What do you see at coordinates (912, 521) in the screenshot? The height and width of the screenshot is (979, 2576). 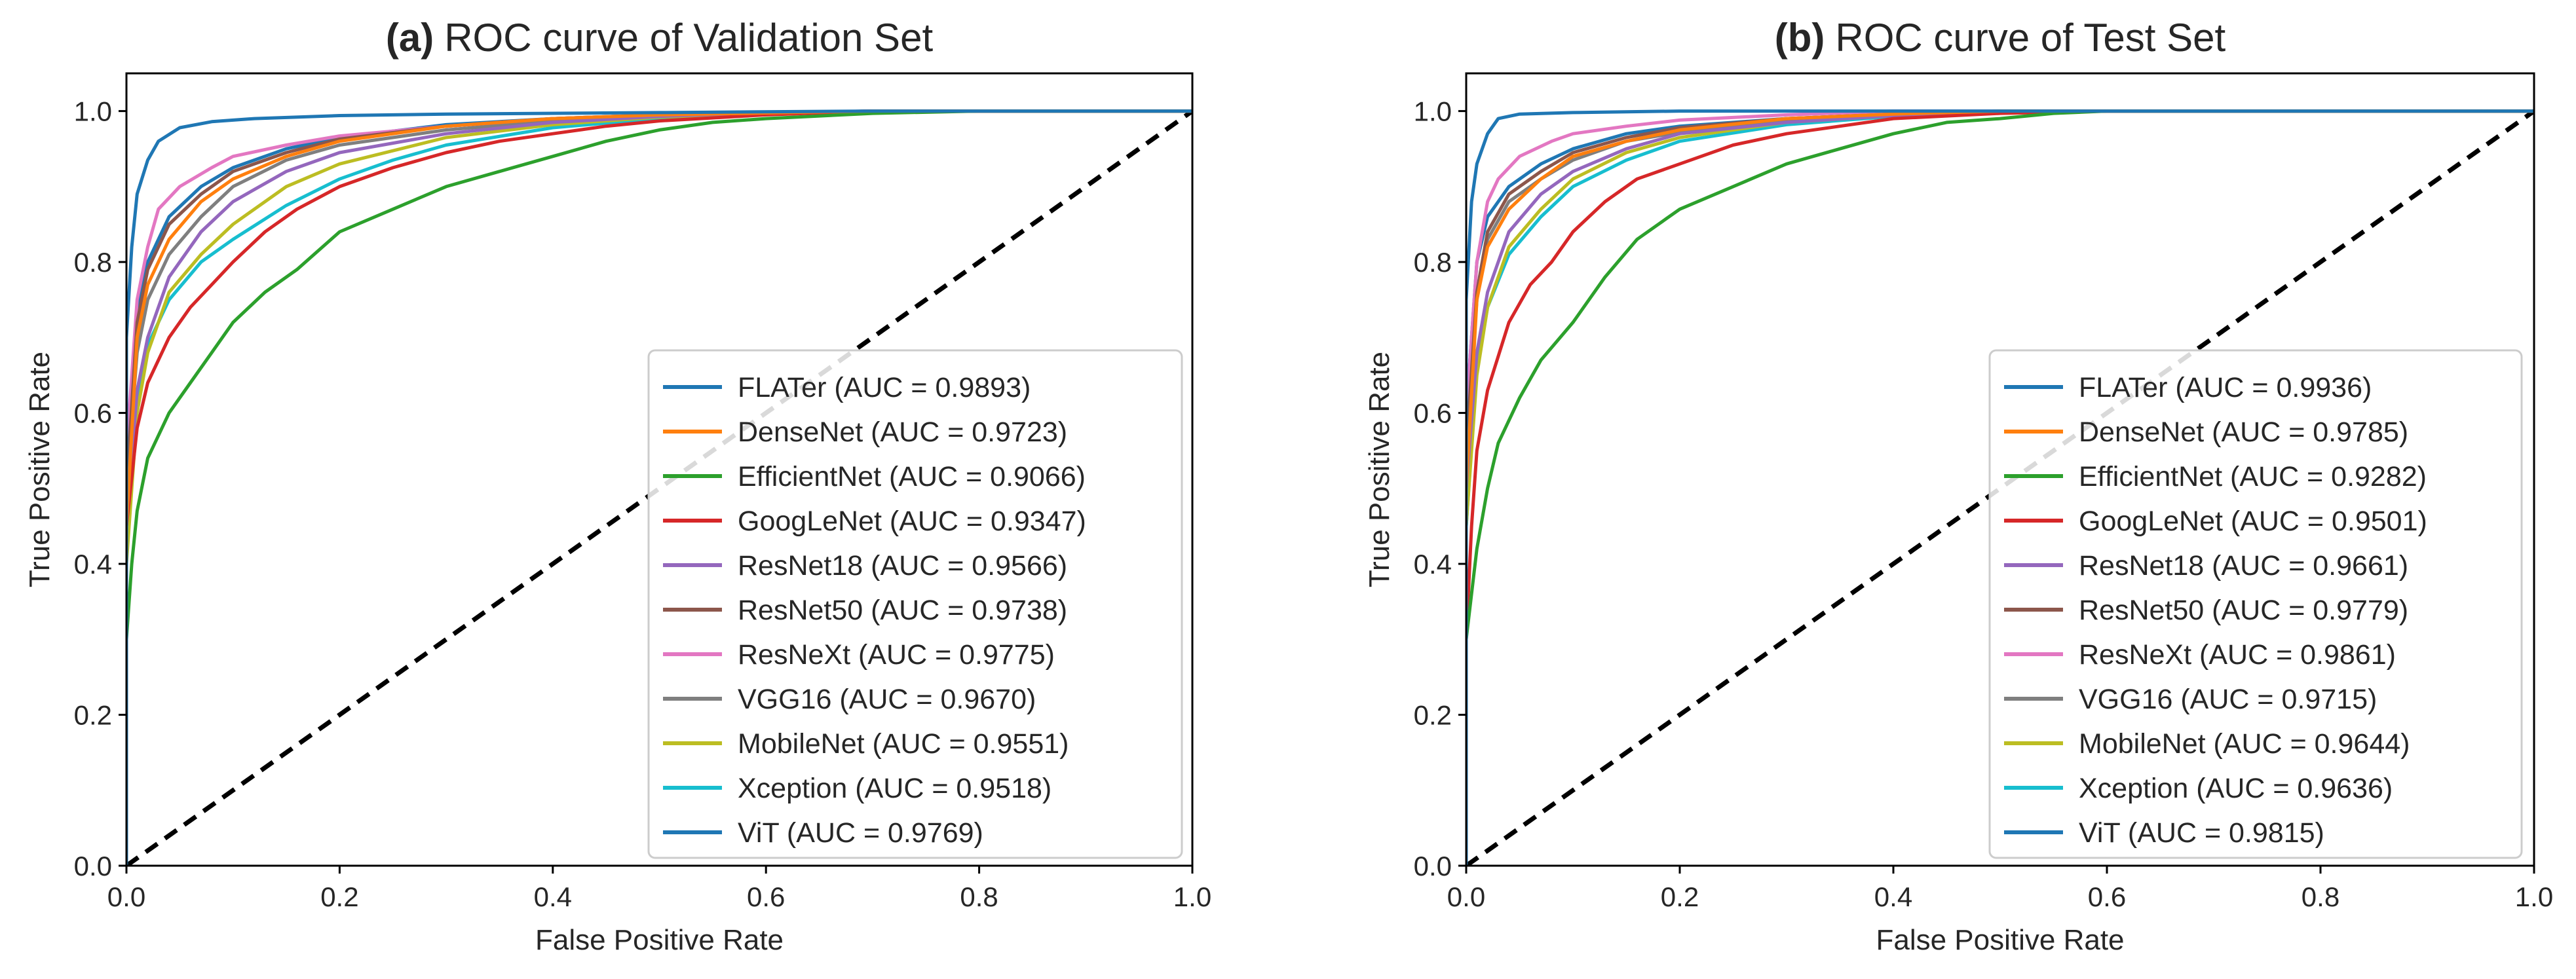 I see `legend-label-googlenet: GoogLeNet (AUC = 0.9347)` at bounding box center [912, 521].